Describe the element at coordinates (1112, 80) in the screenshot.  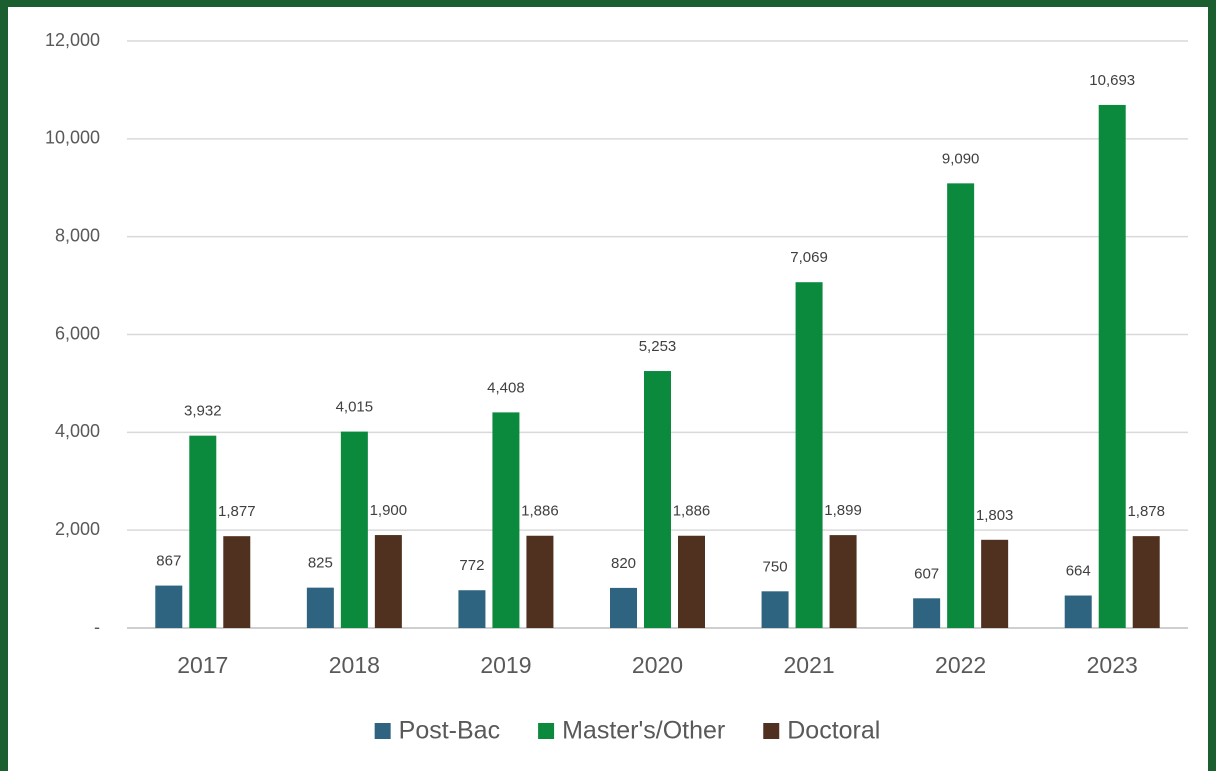
I see `data-label: 10,693` at that location.